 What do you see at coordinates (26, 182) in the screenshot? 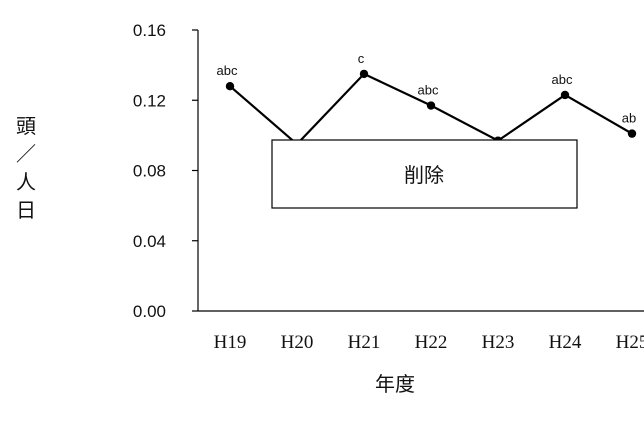
I see `y-axis-title-char: 人` at bounding box center [26, 182].